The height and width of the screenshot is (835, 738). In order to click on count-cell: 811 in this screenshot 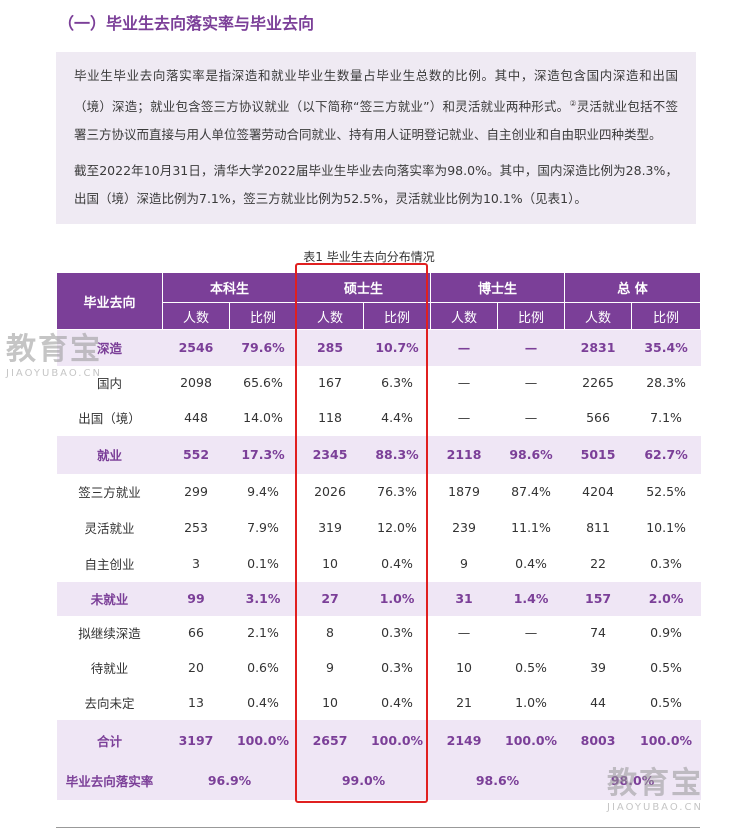, I will do `click(598, 527)`.